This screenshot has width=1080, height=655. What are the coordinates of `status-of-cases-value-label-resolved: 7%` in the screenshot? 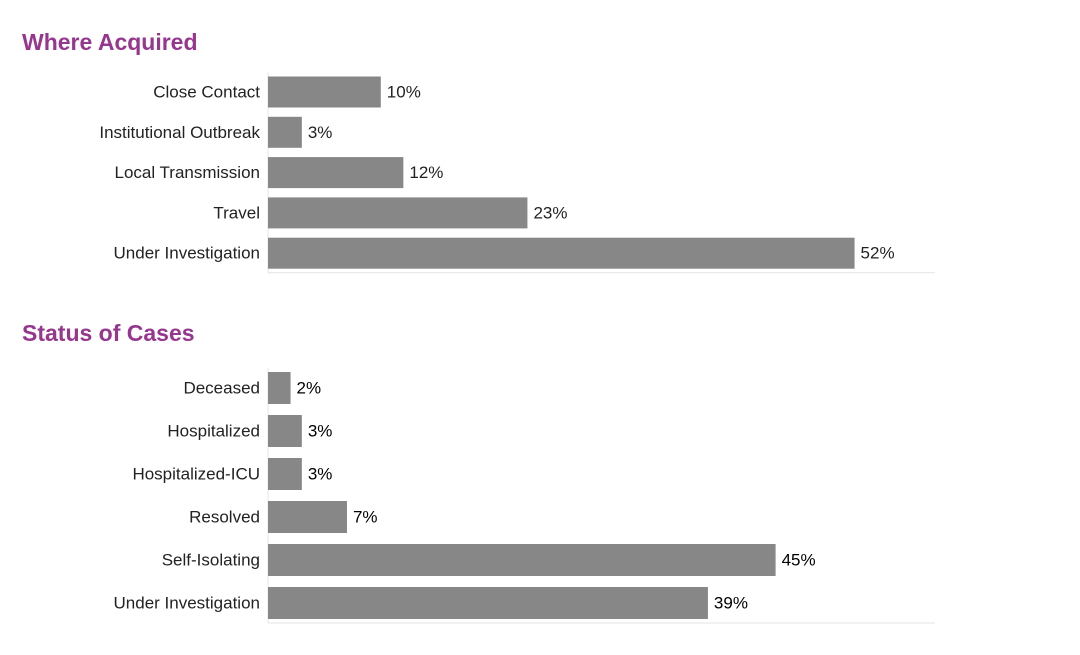 It's located at (365, 517).